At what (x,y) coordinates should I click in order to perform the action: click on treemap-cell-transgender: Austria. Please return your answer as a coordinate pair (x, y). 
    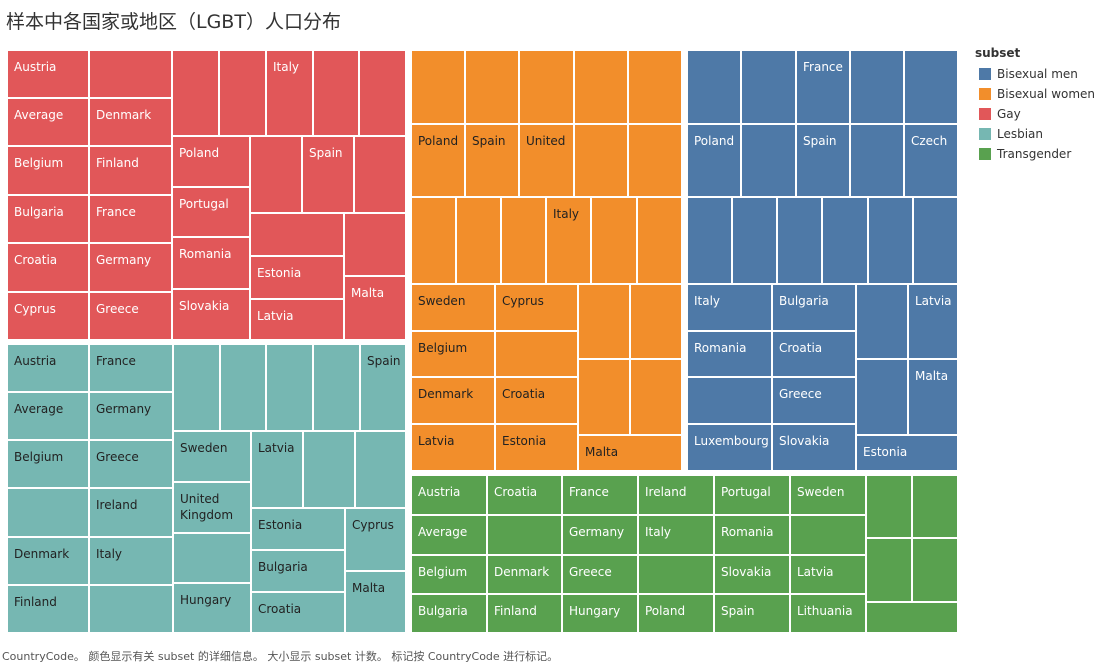
    Looking at the image, I should click on (449, 495).